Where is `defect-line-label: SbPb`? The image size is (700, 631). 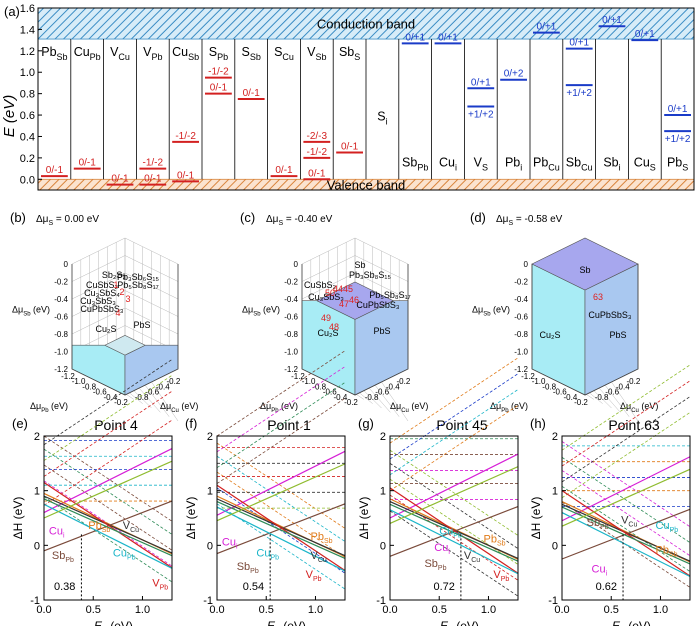 defect-line-label: SbPb is located at coordinates (435, 565).